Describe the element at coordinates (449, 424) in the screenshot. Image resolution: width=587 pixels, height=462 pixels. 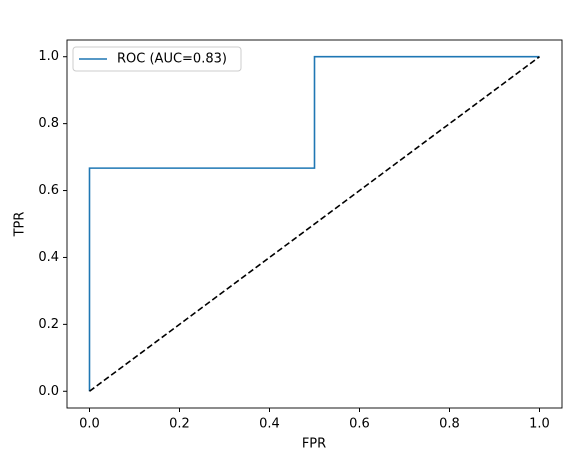
I see `x-tick-label: 0.8` at that location.